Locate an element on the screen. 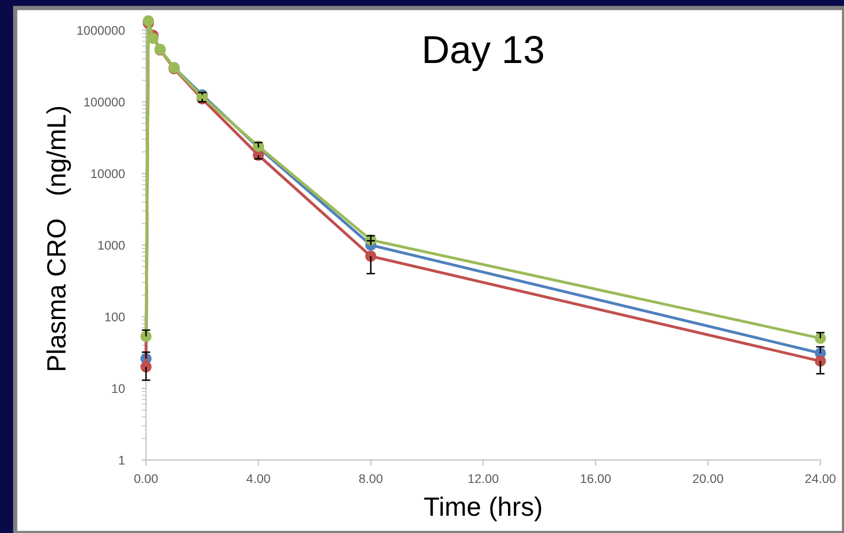  x-tick-label: 20.00 is located at coordinates (708, 479).